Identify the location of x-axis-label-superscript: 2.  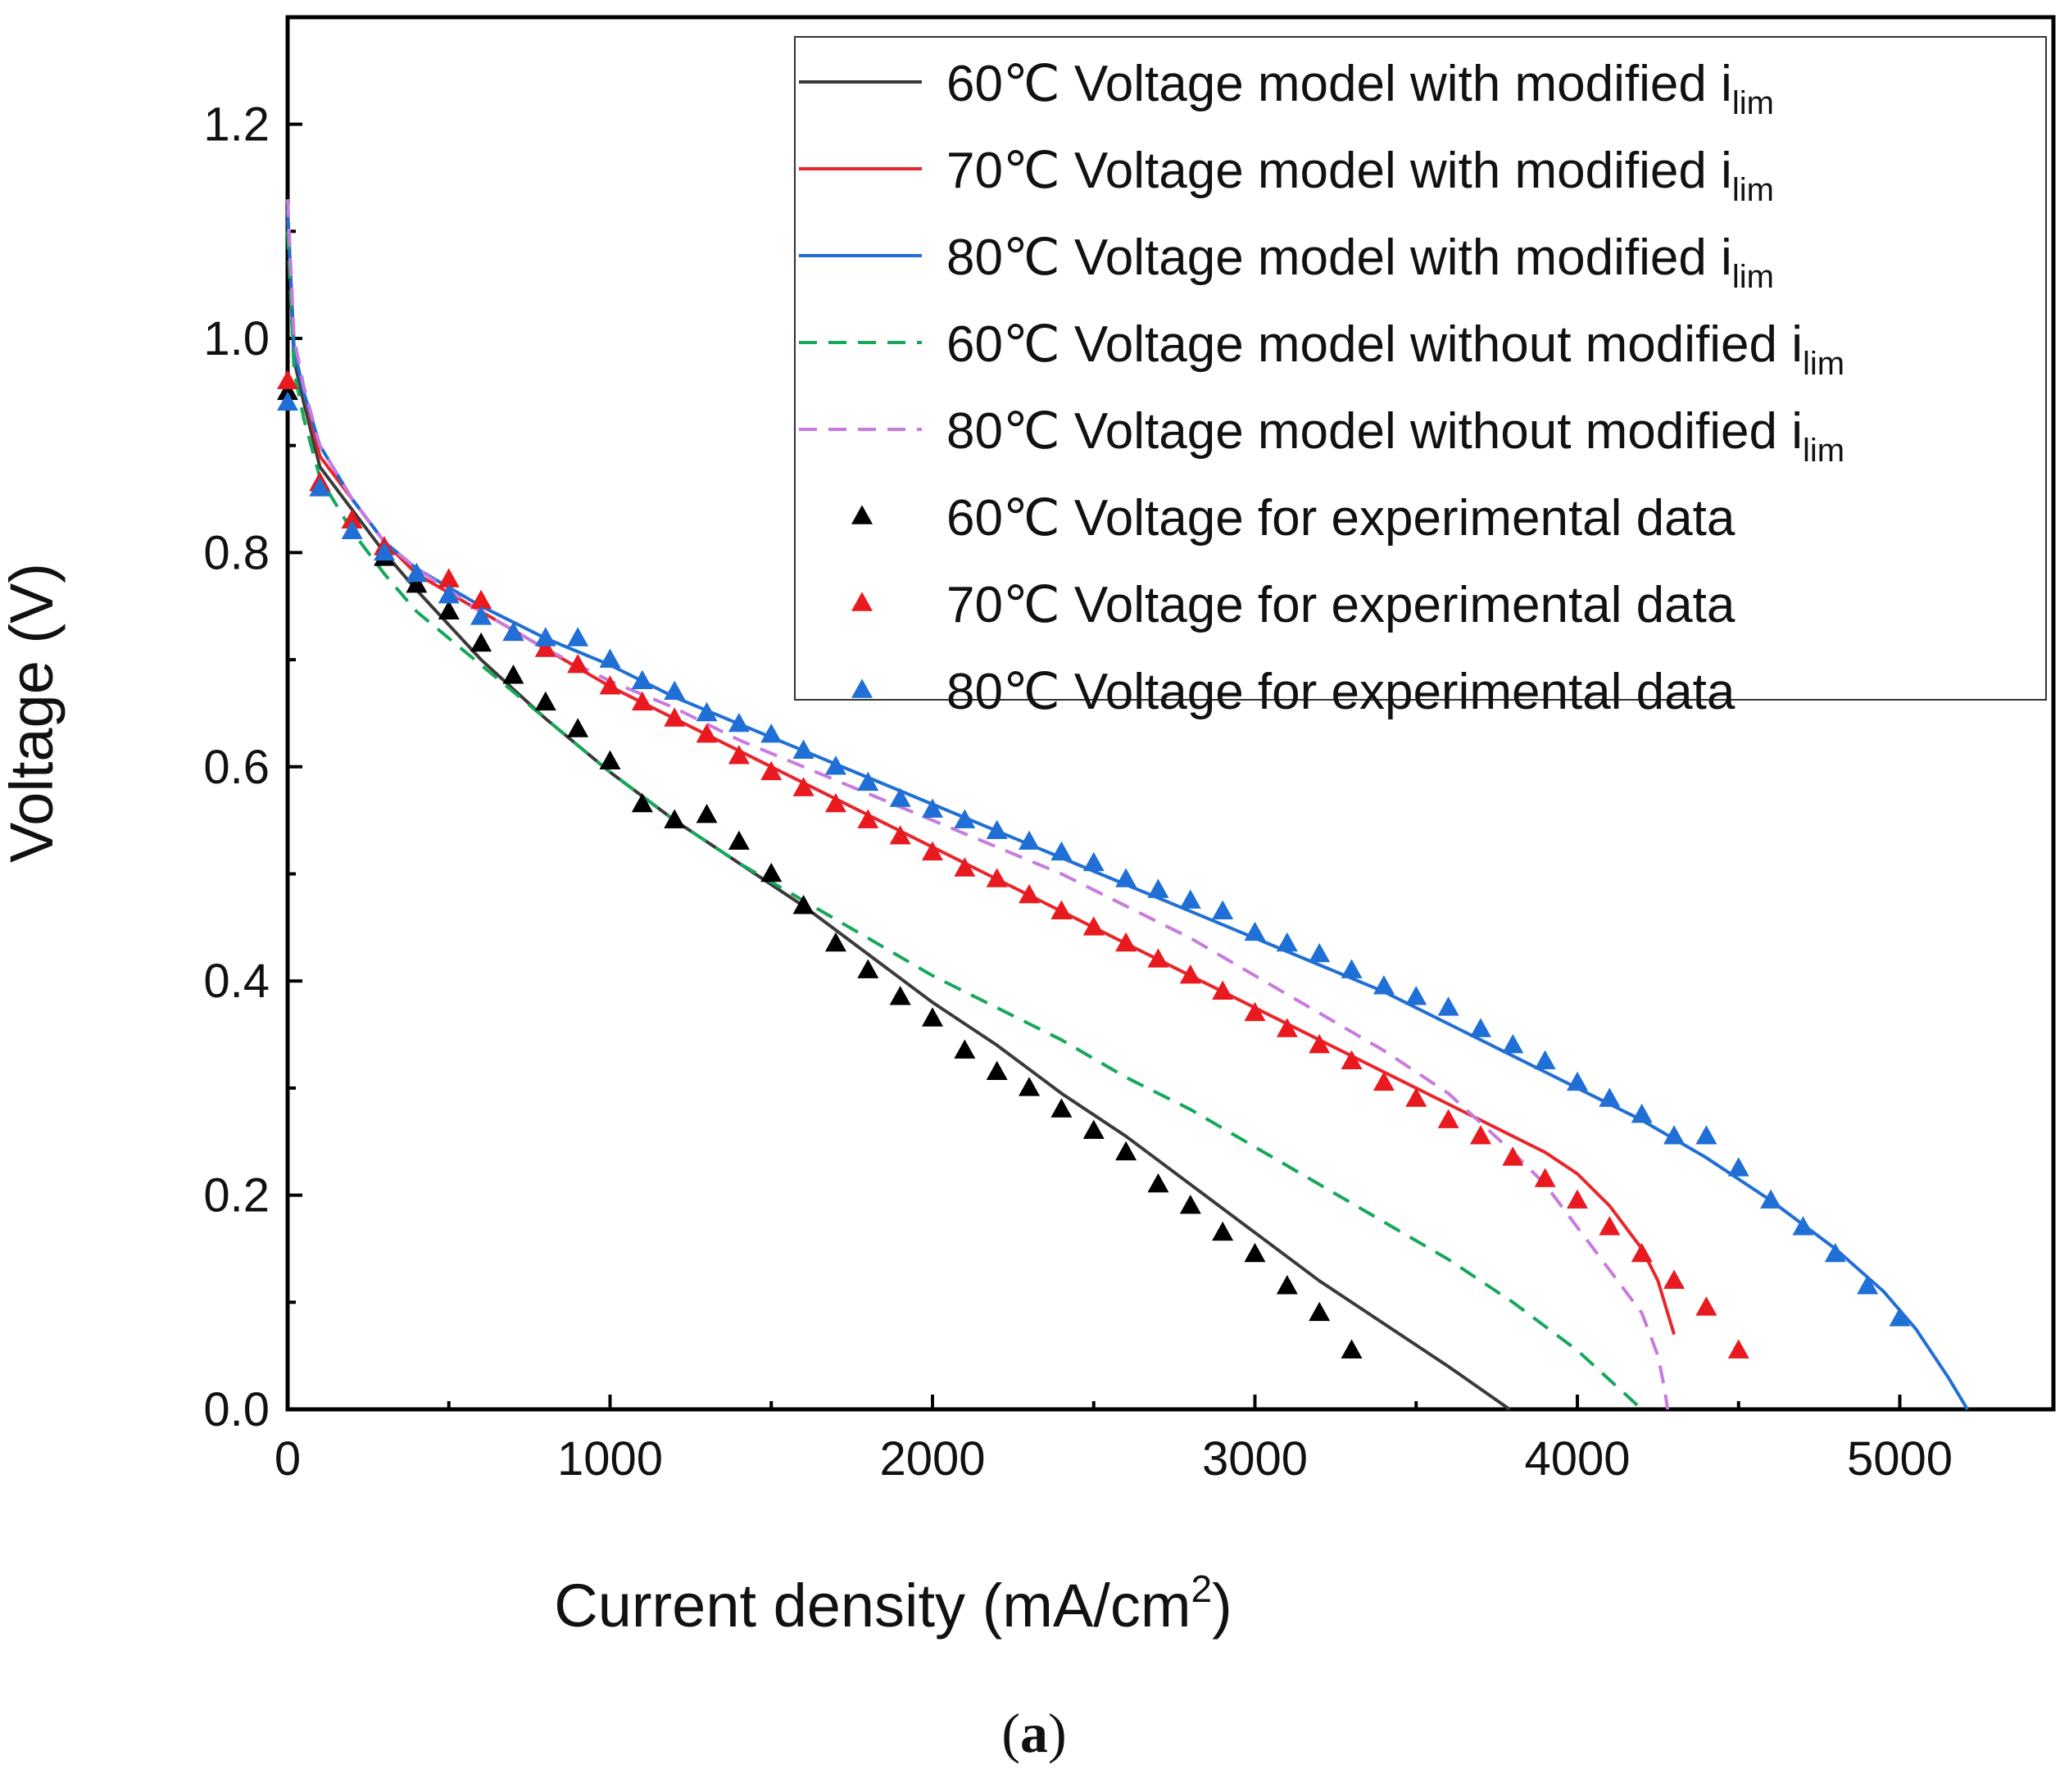
(1201, 1588).